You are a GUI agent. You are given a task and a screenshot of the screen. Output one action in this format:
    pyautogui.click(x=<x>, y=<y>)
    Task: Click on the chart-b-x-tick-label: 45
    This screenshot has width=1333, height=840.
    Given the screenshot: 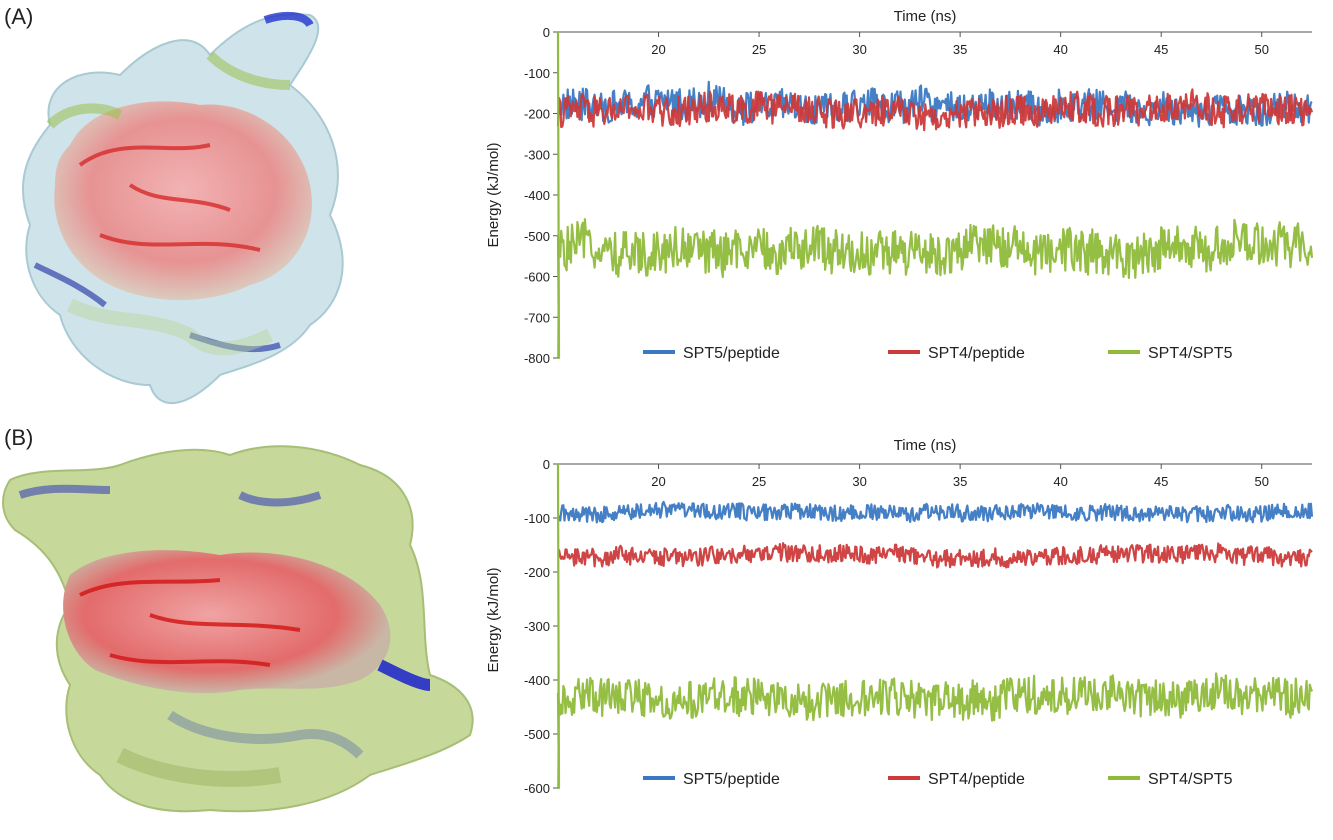 What is the action you would take?
    pyautogui.click(x=1161, y=481)
    